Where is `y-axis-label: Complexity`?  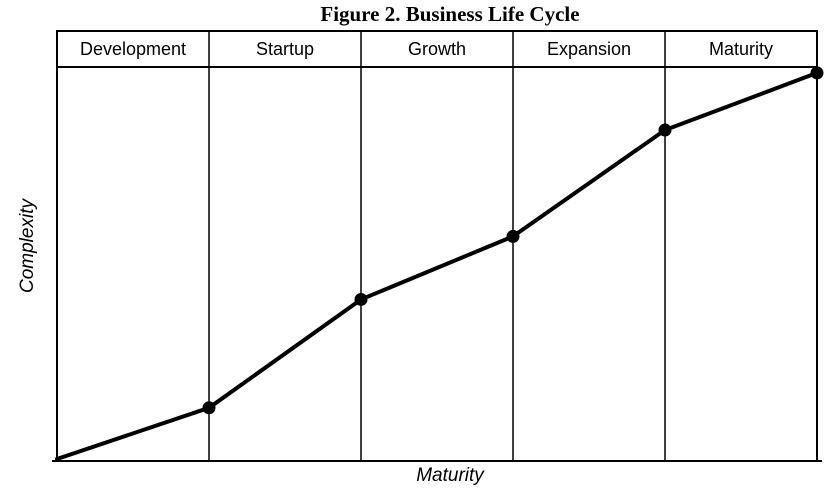
y-axis-label: Complexity is located at coordinates (27, 246).